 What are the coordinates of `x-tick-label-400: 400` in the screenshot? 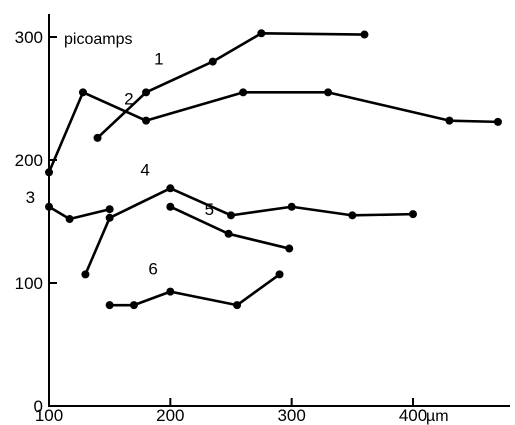 It's located at (413, 415).